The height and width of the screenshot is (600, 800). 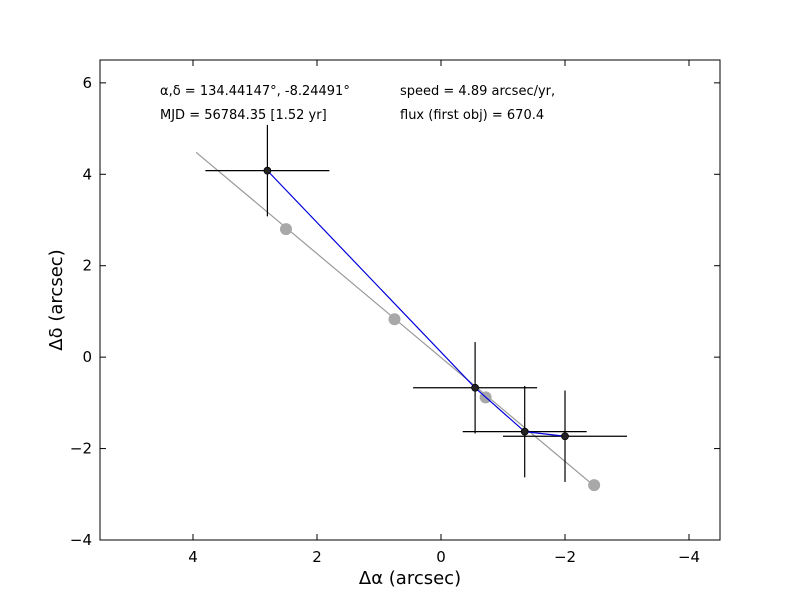 I want to click on x-tick-label: −2, so click(x=565, y=557).